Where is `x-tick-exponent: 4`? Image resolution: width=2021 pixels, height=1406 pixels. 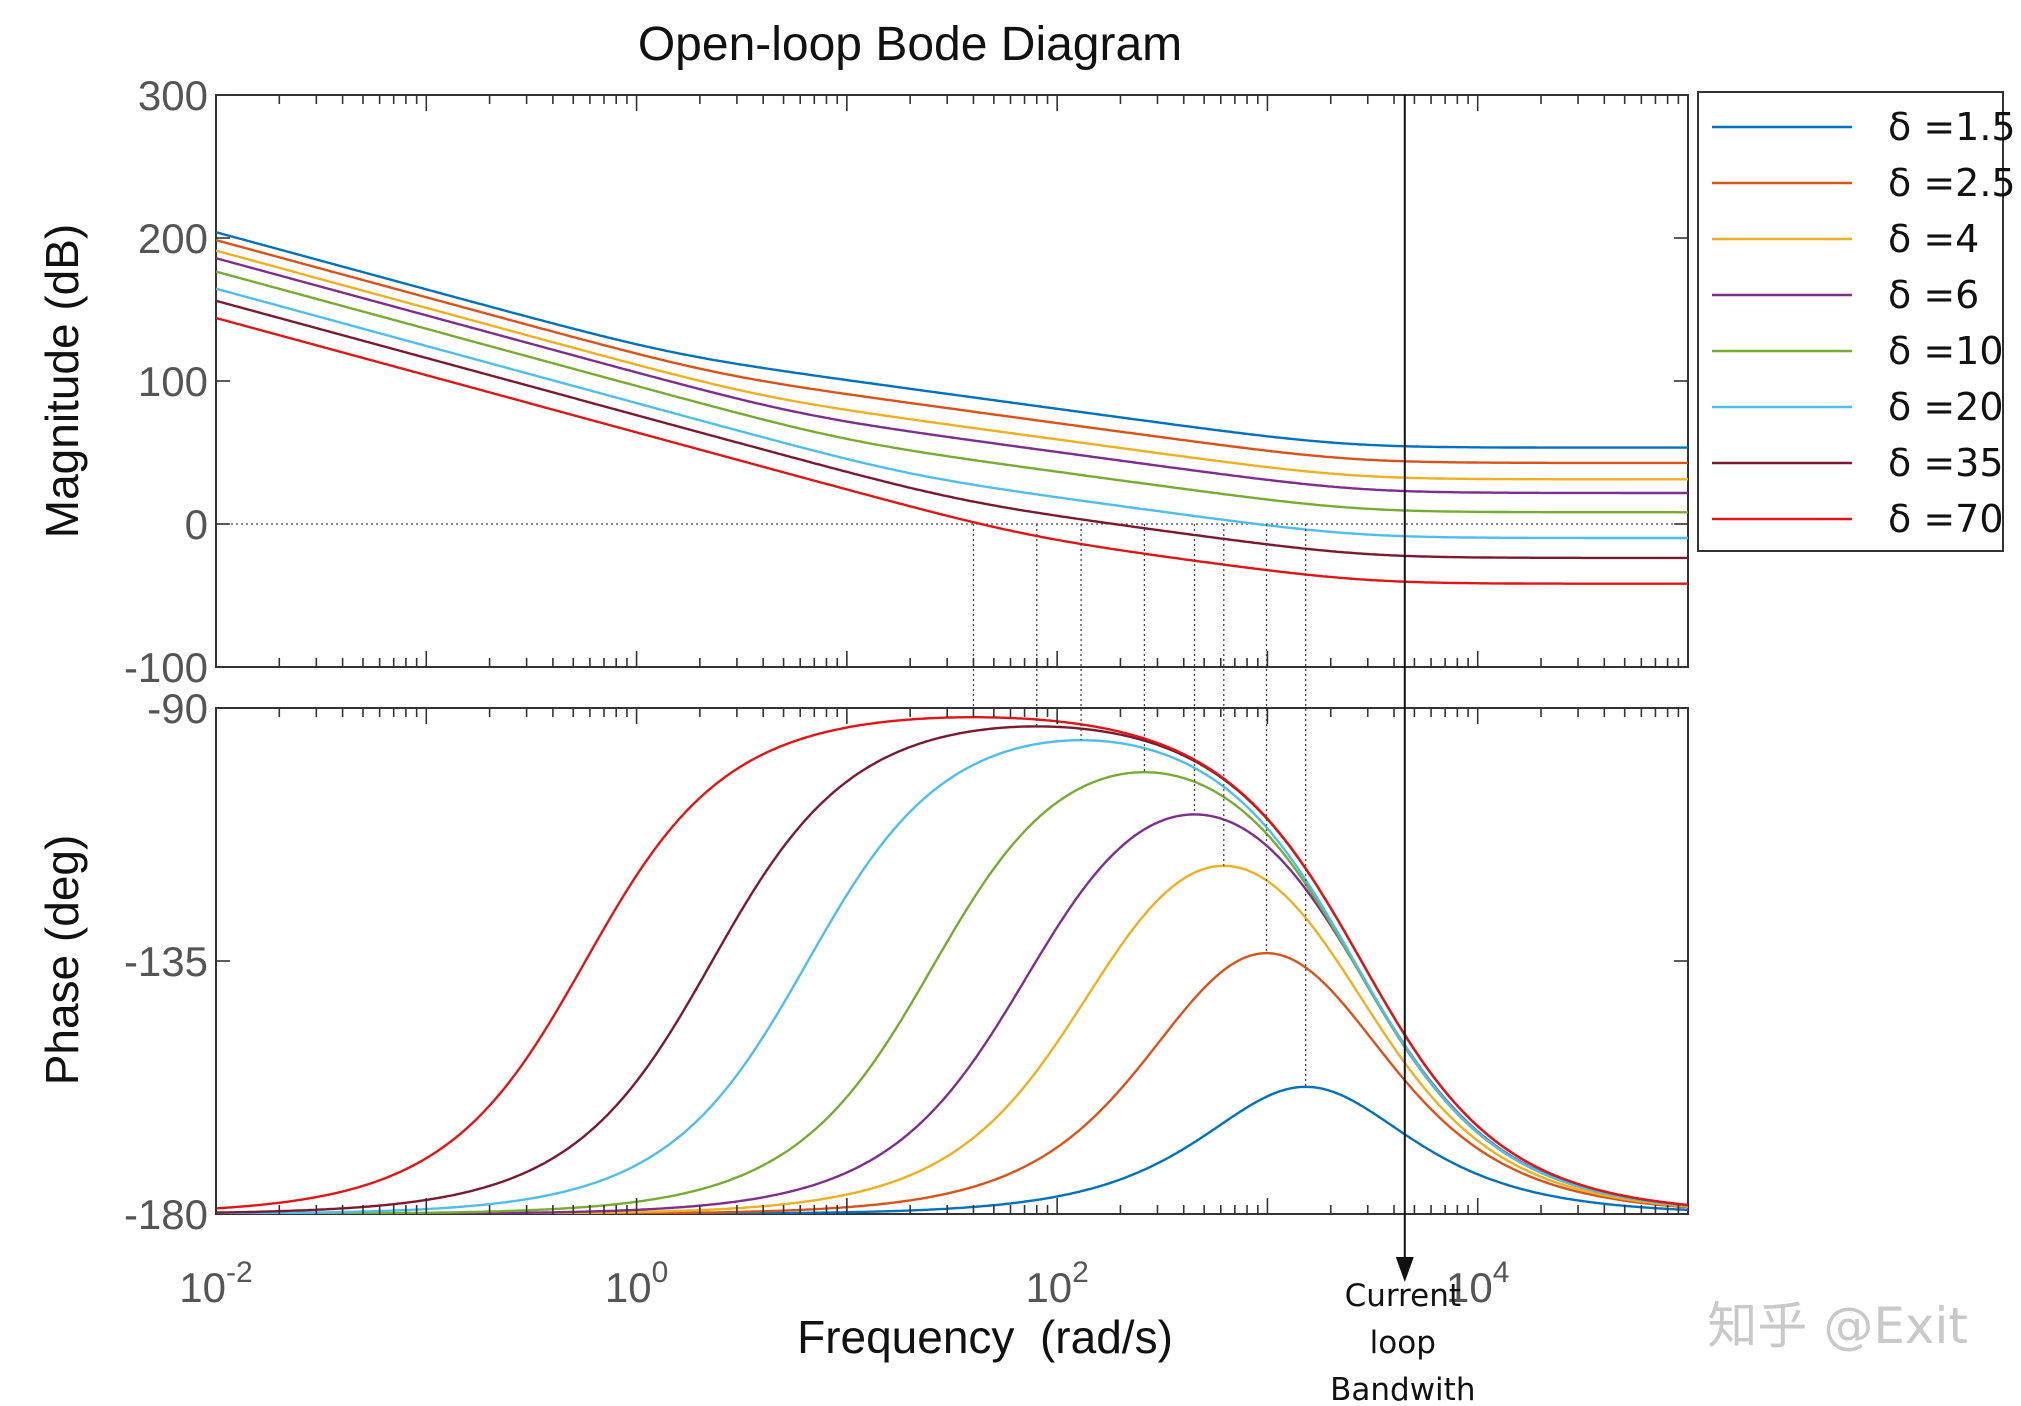
x-tick-exponent: 4 is located at coordinates (1501, 1272).